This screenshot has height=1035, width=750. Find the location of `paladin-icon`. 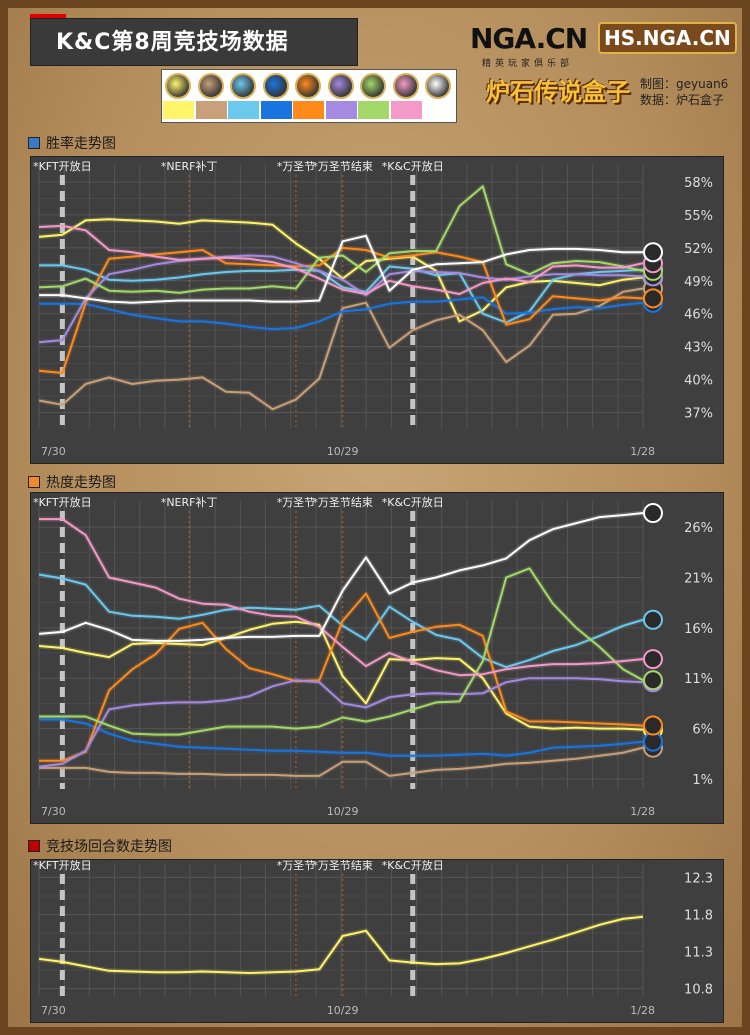

paladin-icon is located at coordinates (405, 86).